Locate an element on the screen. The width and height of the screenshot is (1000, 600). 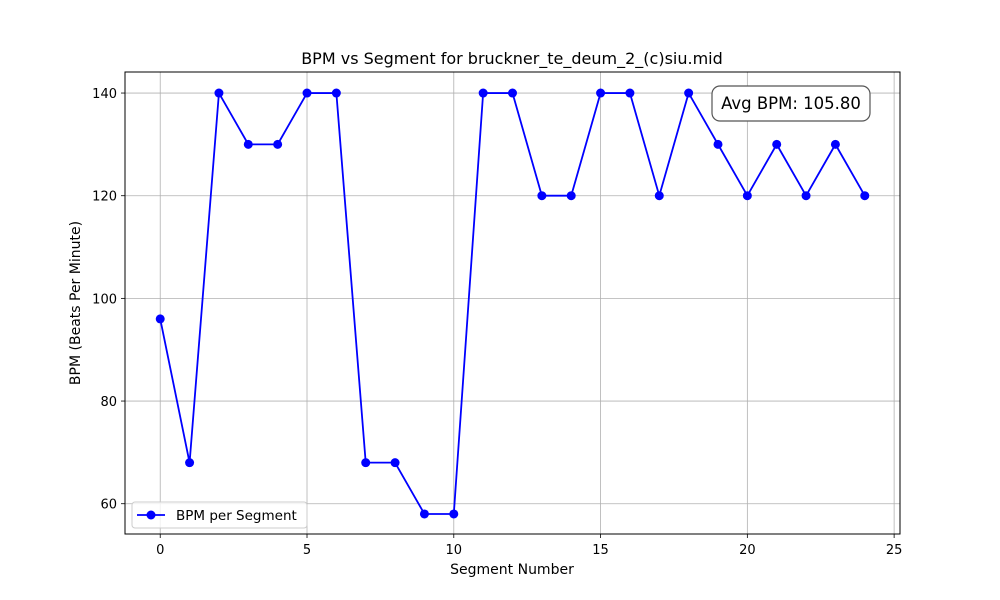
y-tick-label: 80 is located at coordinates (108, 402).